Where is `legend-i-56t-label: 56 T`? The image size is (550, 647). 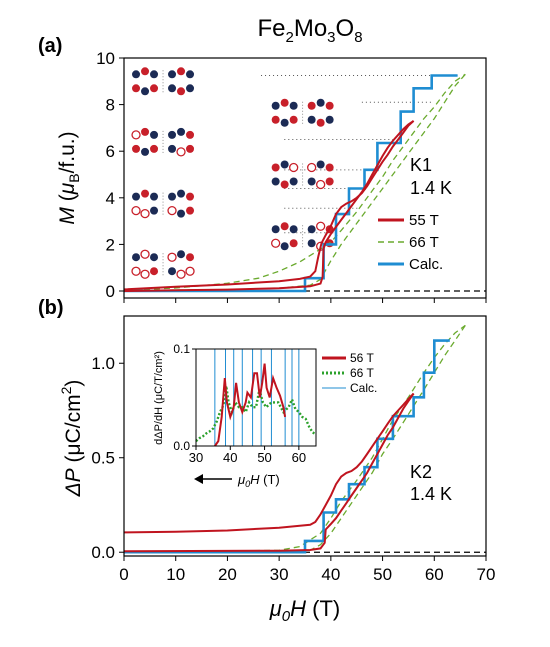 legend-i-56t-label: 56 T is located at coordinates (362, 358).